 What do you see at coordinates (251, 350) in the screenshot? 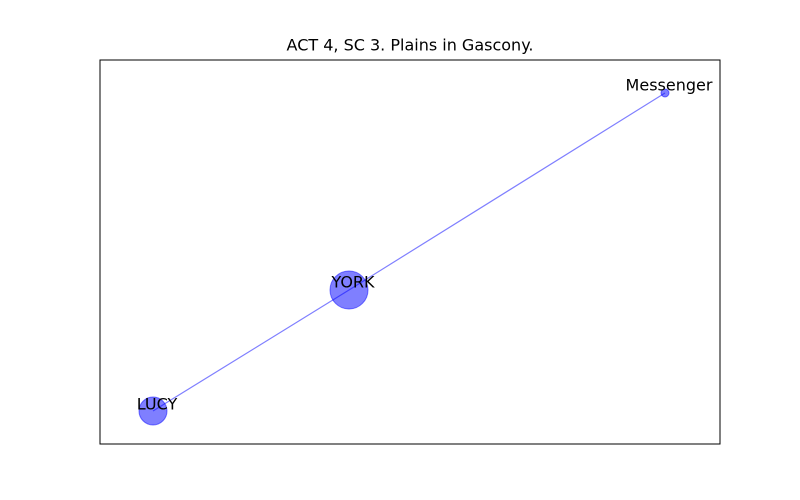
I see `edge` at bounding box center [251, 350].